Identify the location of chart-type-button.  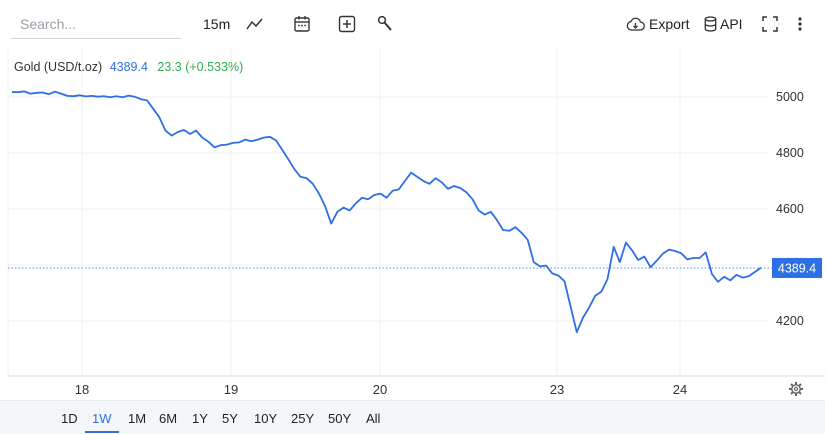
(255, 24).